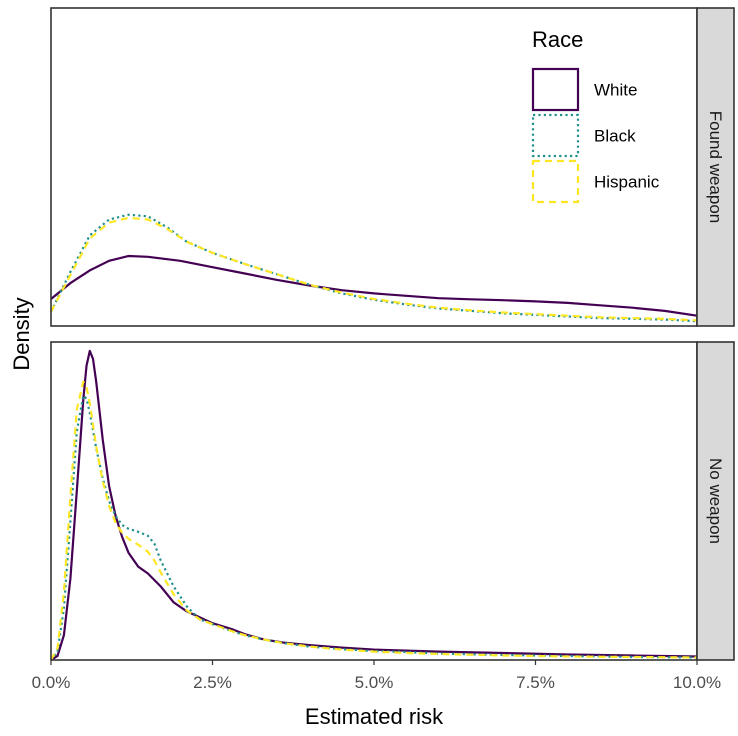 This screenshot has width=738, height=736. I want to click on series-line-white, so click(374, 285).